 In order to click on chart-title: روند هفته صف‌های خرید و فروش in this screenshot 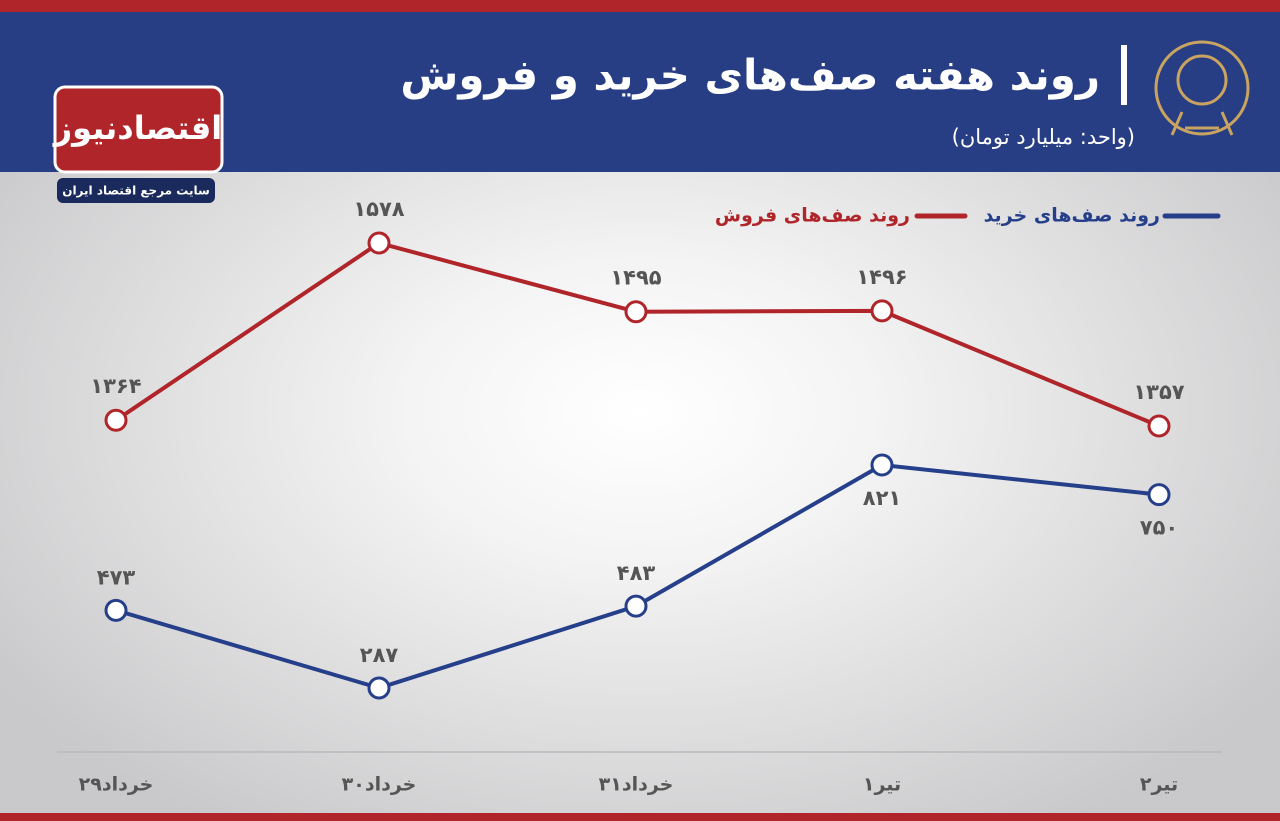, I will do `click(750, 76)`.